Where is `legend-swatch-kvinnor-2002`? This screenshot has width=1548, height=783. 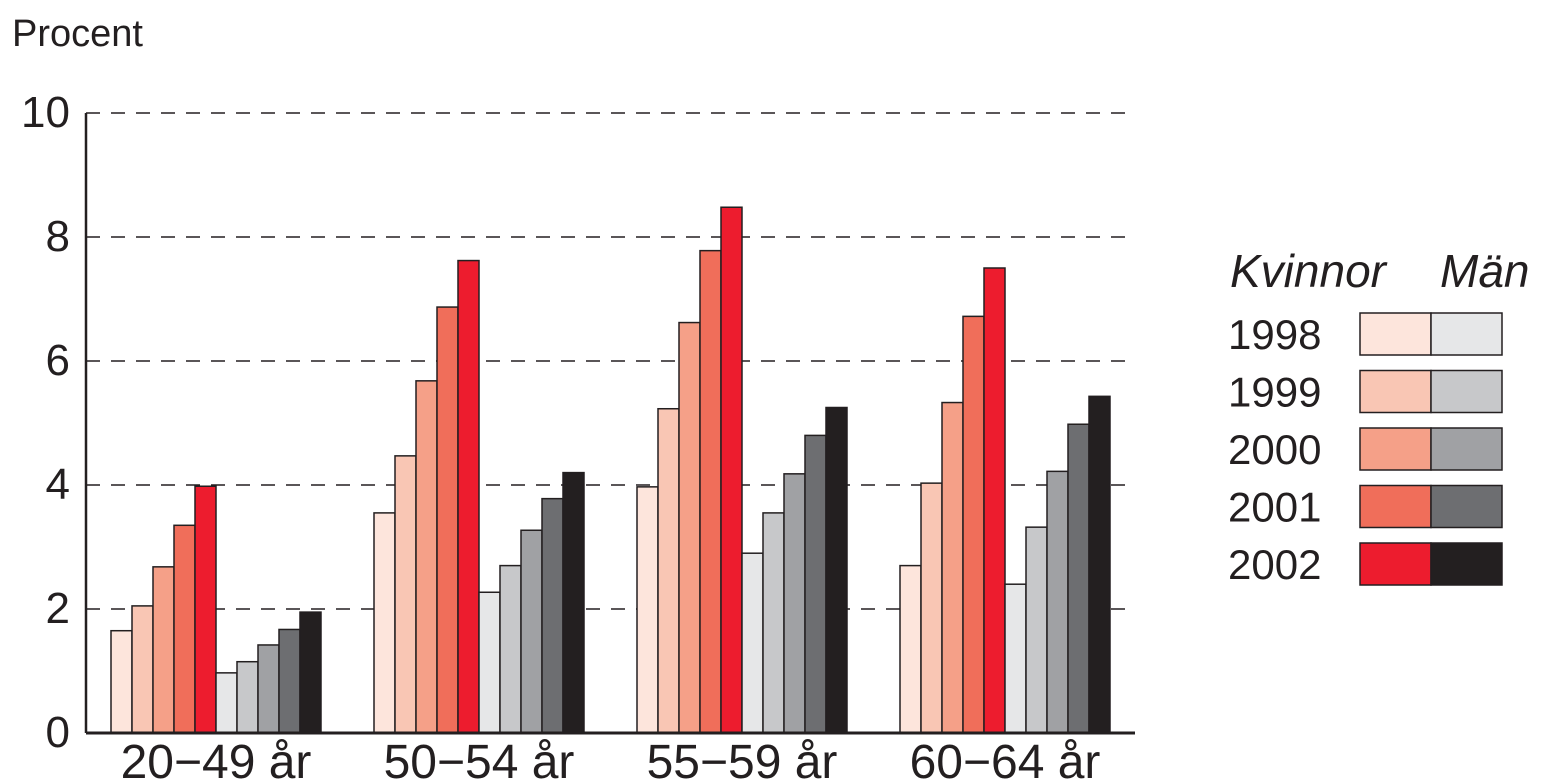 legend-swatch-kvinnor-2002 is located at coordinates (1395, 564).